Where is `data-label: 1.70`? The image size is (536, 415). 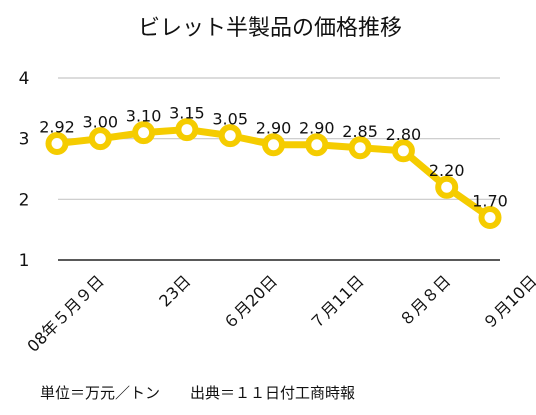
data-label: 1.70 is located at coordinates (490, 201).